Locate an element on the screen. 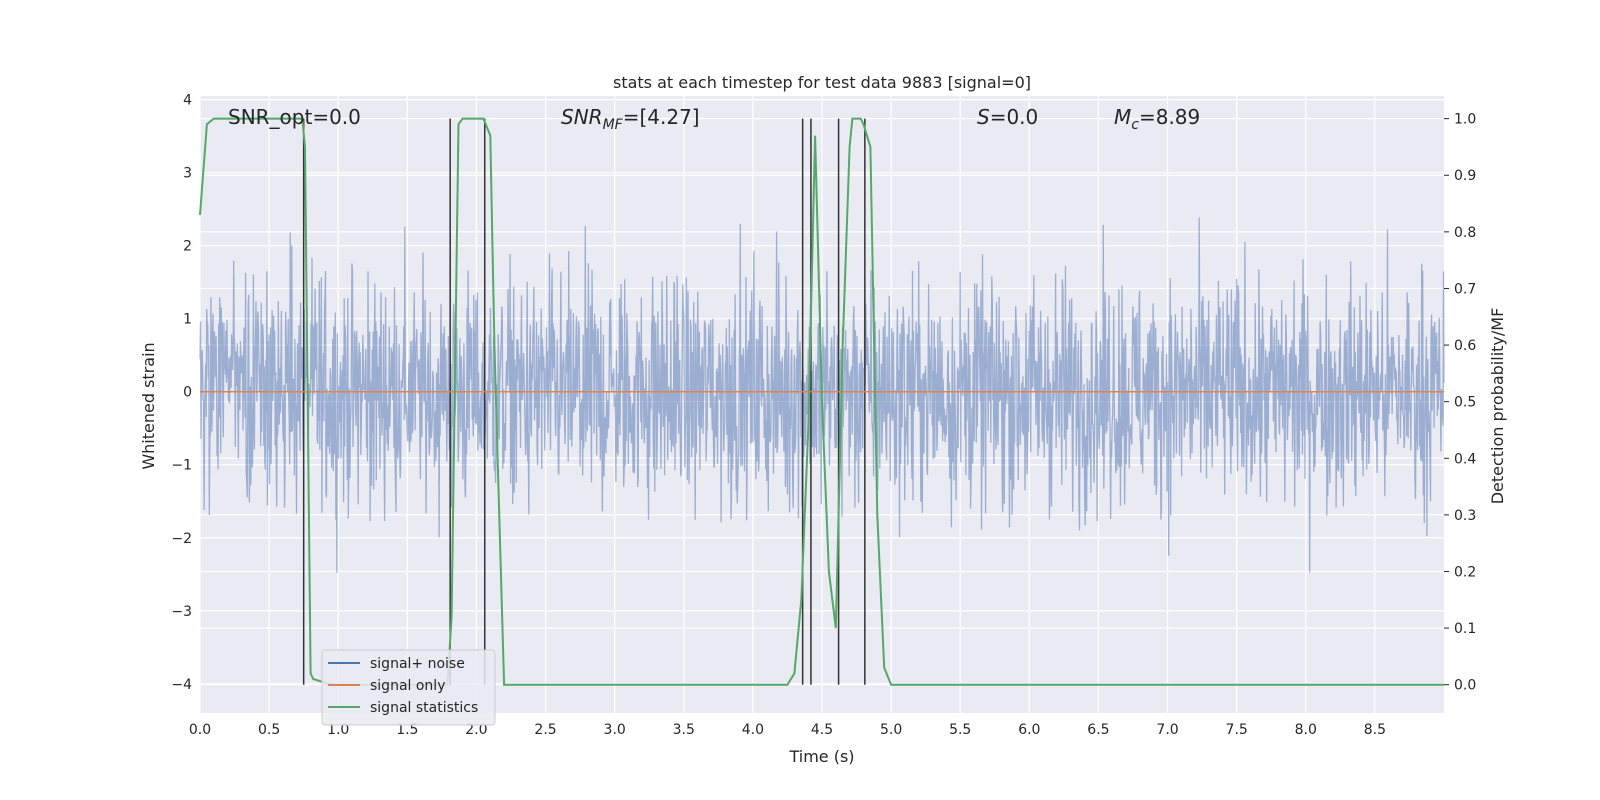  x-tick-label: 3.5 is located at coordinates (684, 730).